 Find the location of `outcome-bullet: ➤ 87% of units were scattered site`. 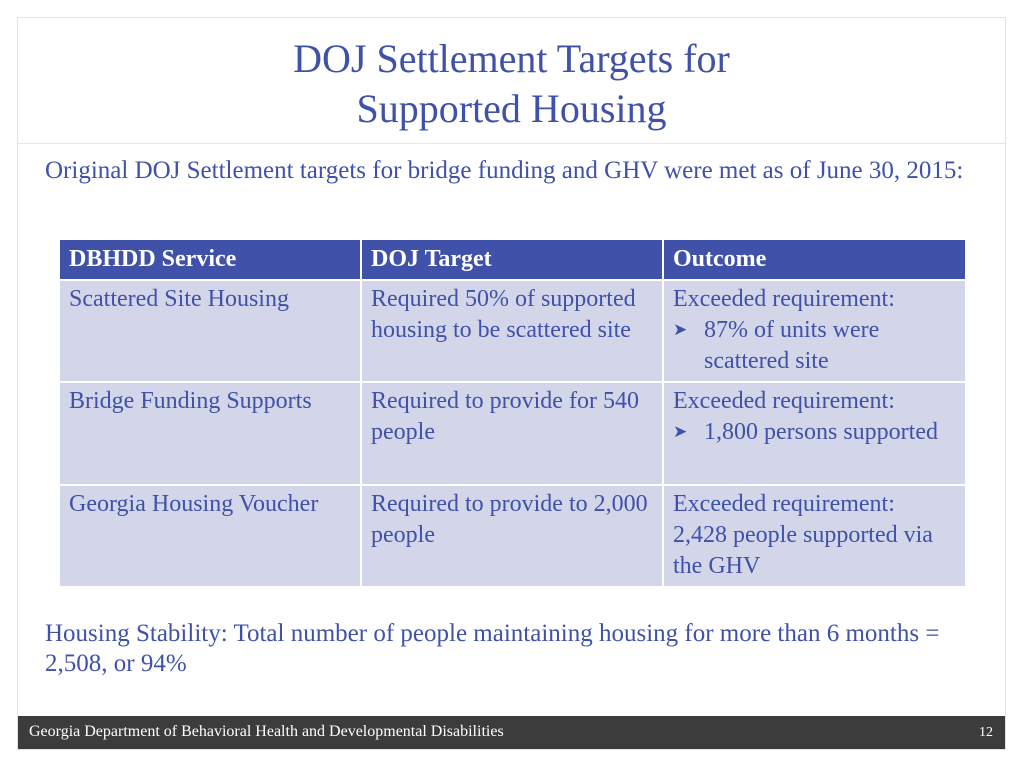

outcome-bullet: ➤ 87% of units were scattered site is located at coordinates (814, 346).